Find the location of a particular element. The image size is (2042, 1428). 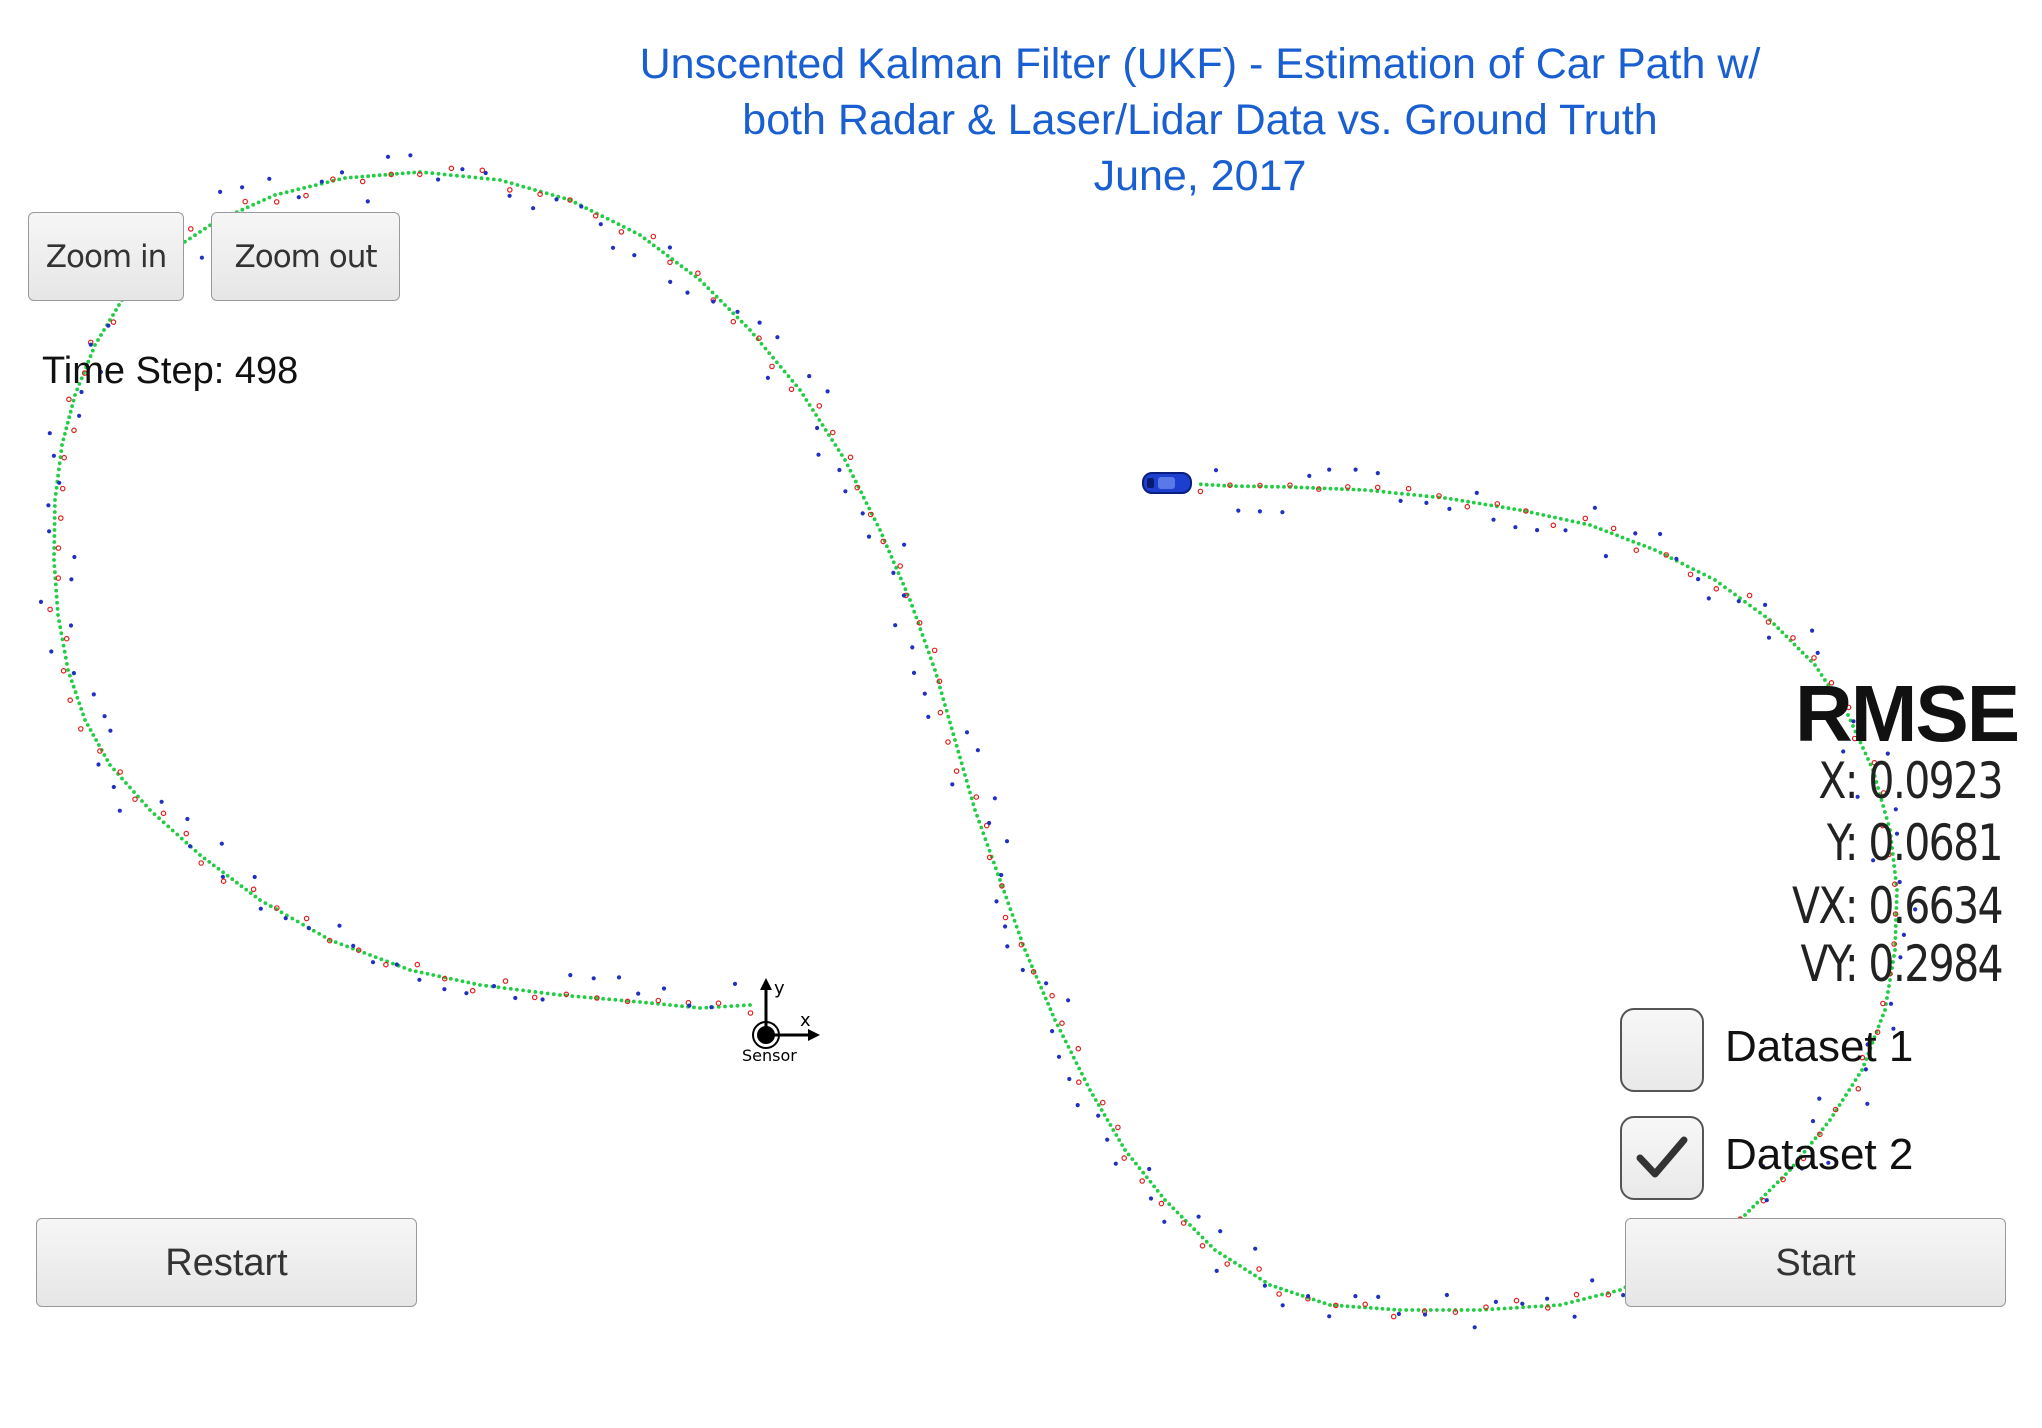

checkmark-icon is located at coordinates (1662, 1157).